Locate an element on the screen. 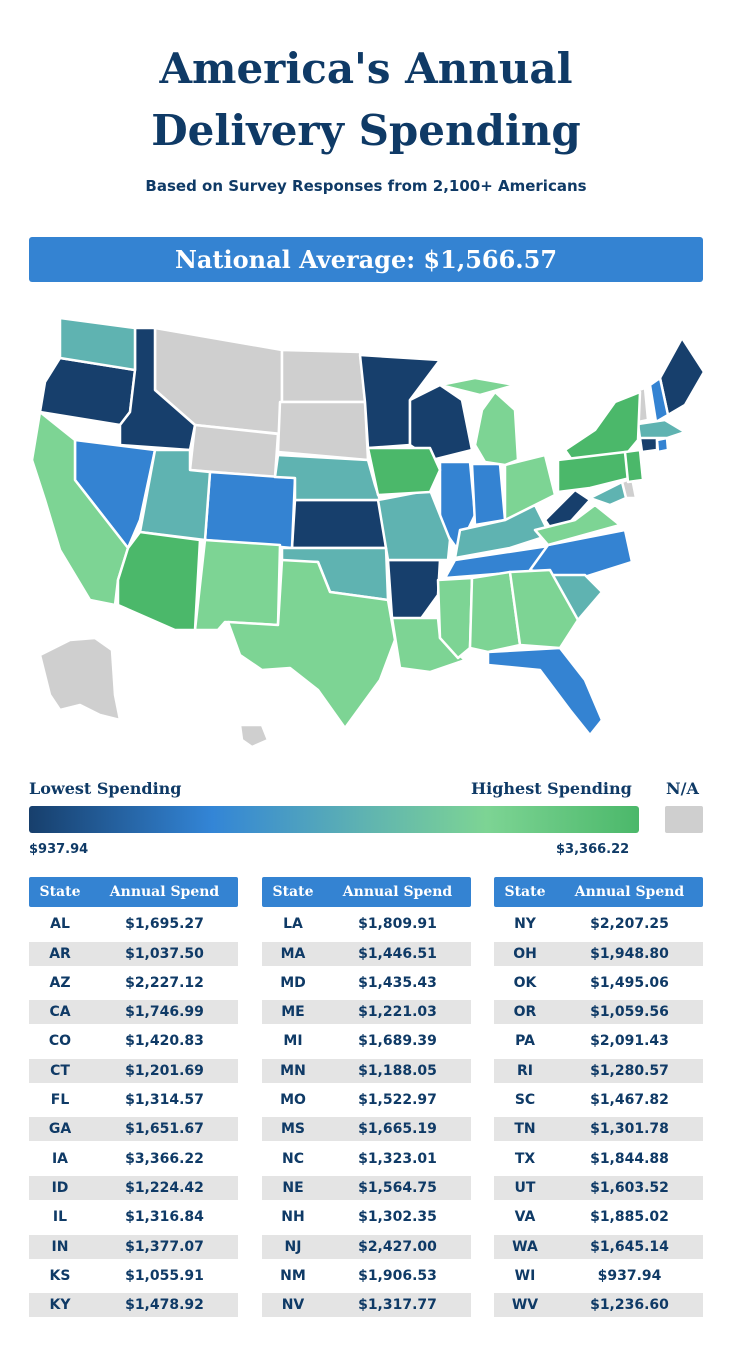  table-row: NC $1,323.01 is located at coordinates (366, 1159).